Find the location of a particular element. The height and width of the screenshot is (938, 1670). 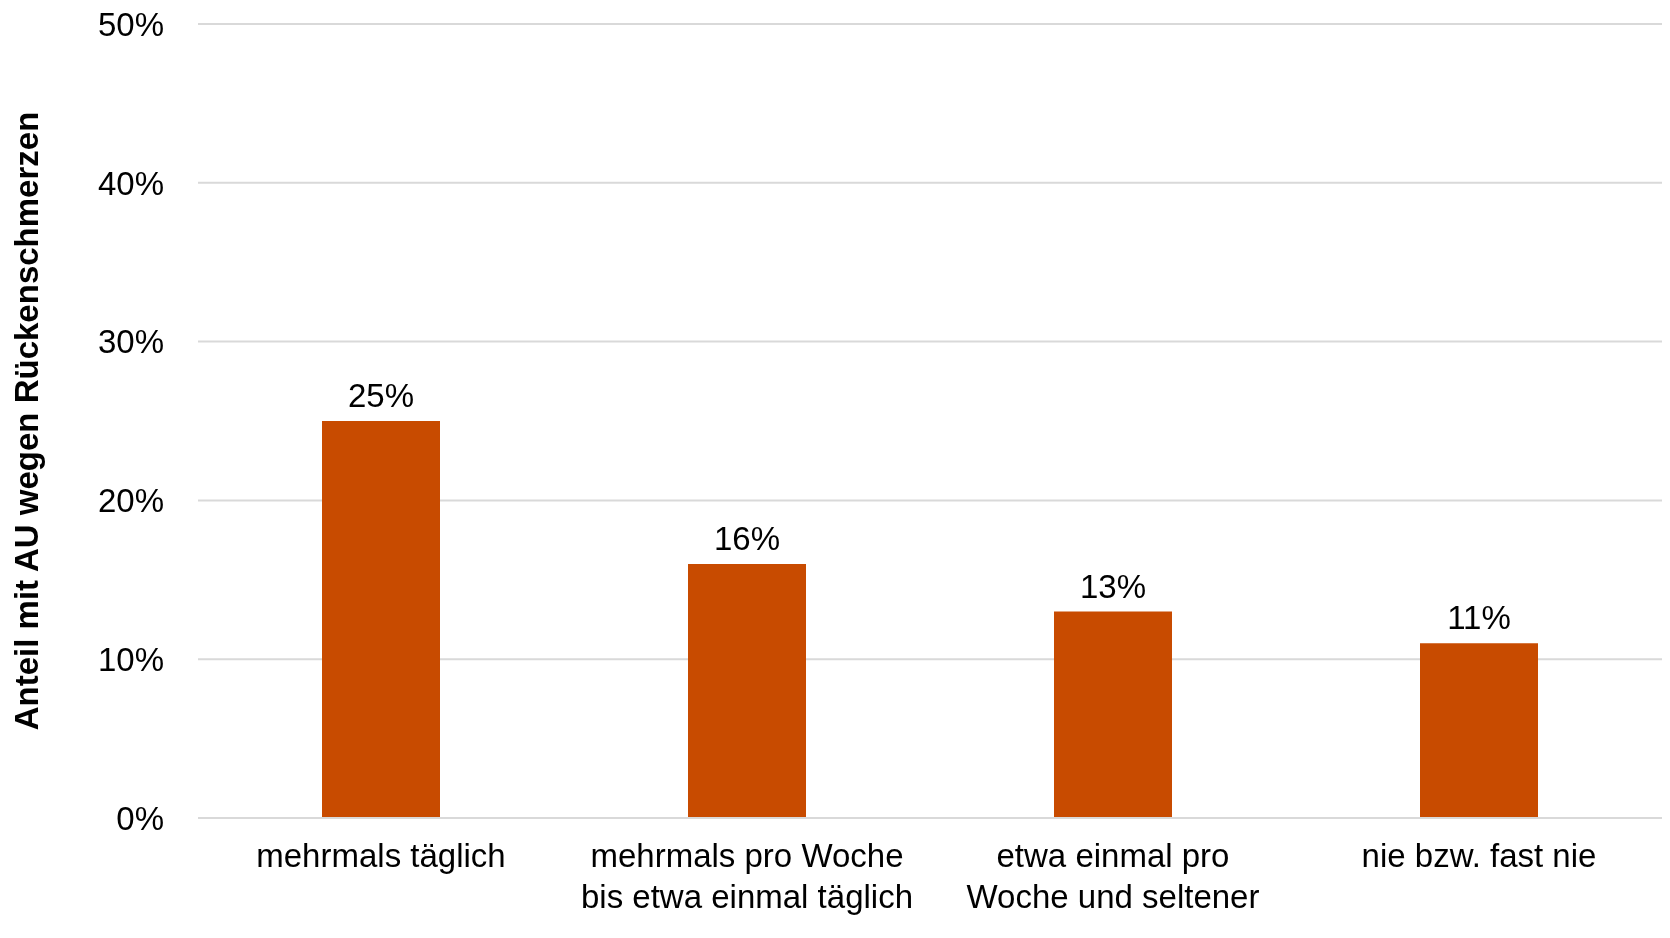

y-axis-title: Anteil mit AU wegen Rückenschmerzen is located at coordinates (26, 421).